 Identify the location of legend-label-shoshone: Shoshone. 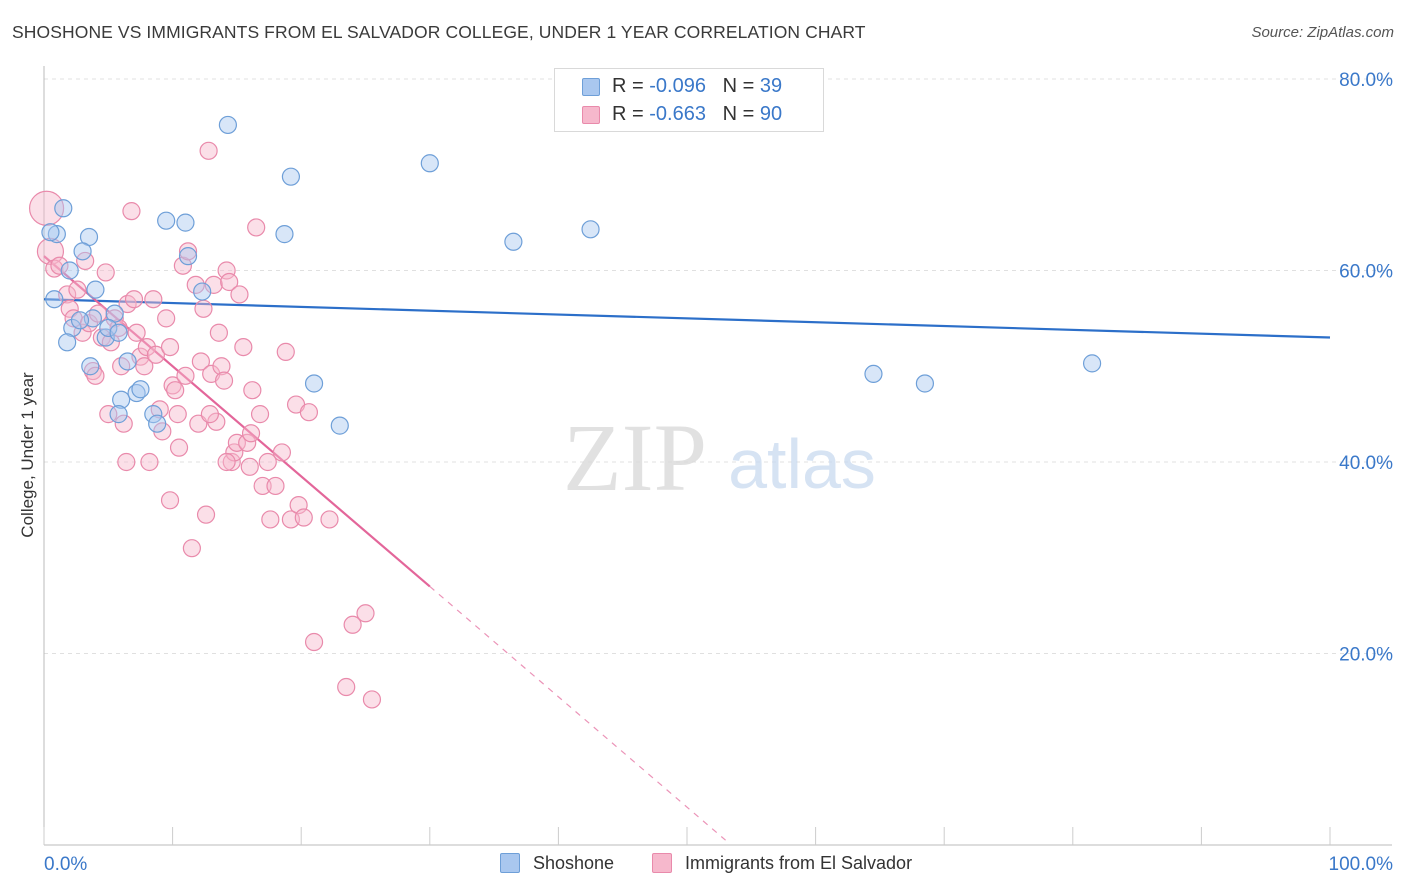
(574, 863).